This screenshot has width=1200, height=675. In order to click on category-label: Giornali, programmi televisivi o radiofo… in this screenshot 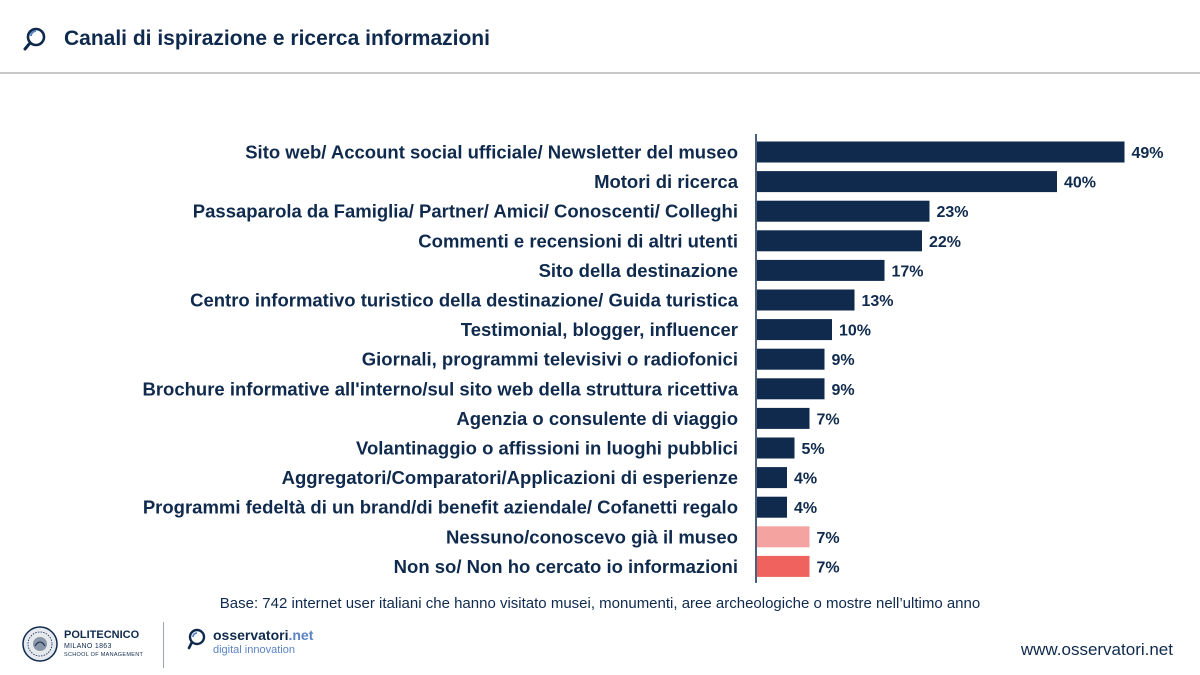, I will do `click(550, 359)`.